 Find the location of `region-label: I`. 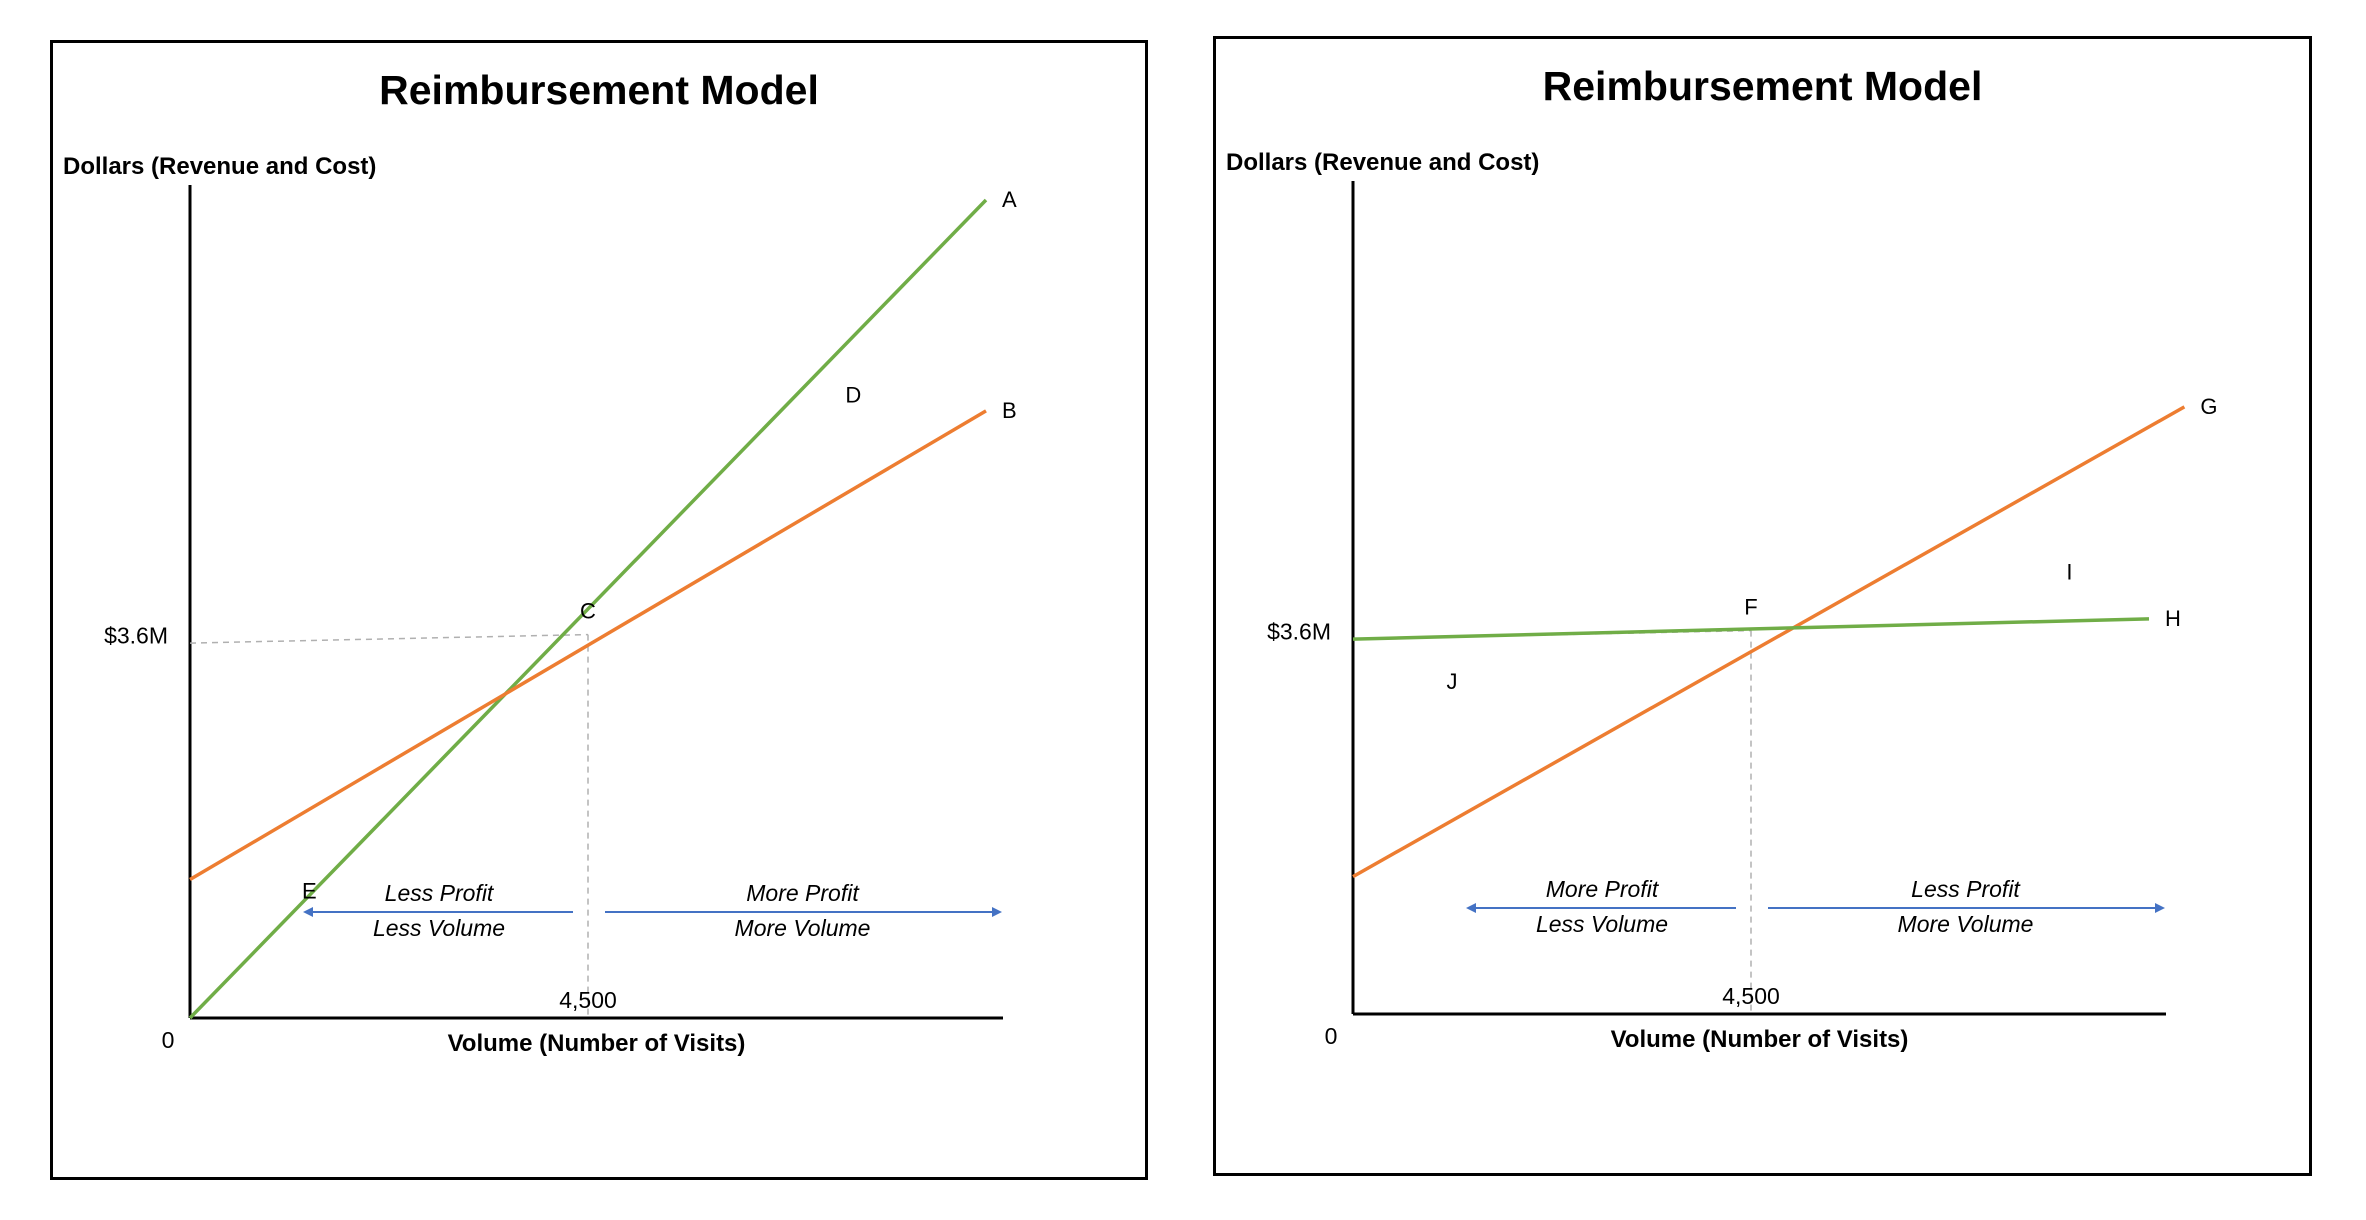

region-label: I is located at coordinates (2069, 571).